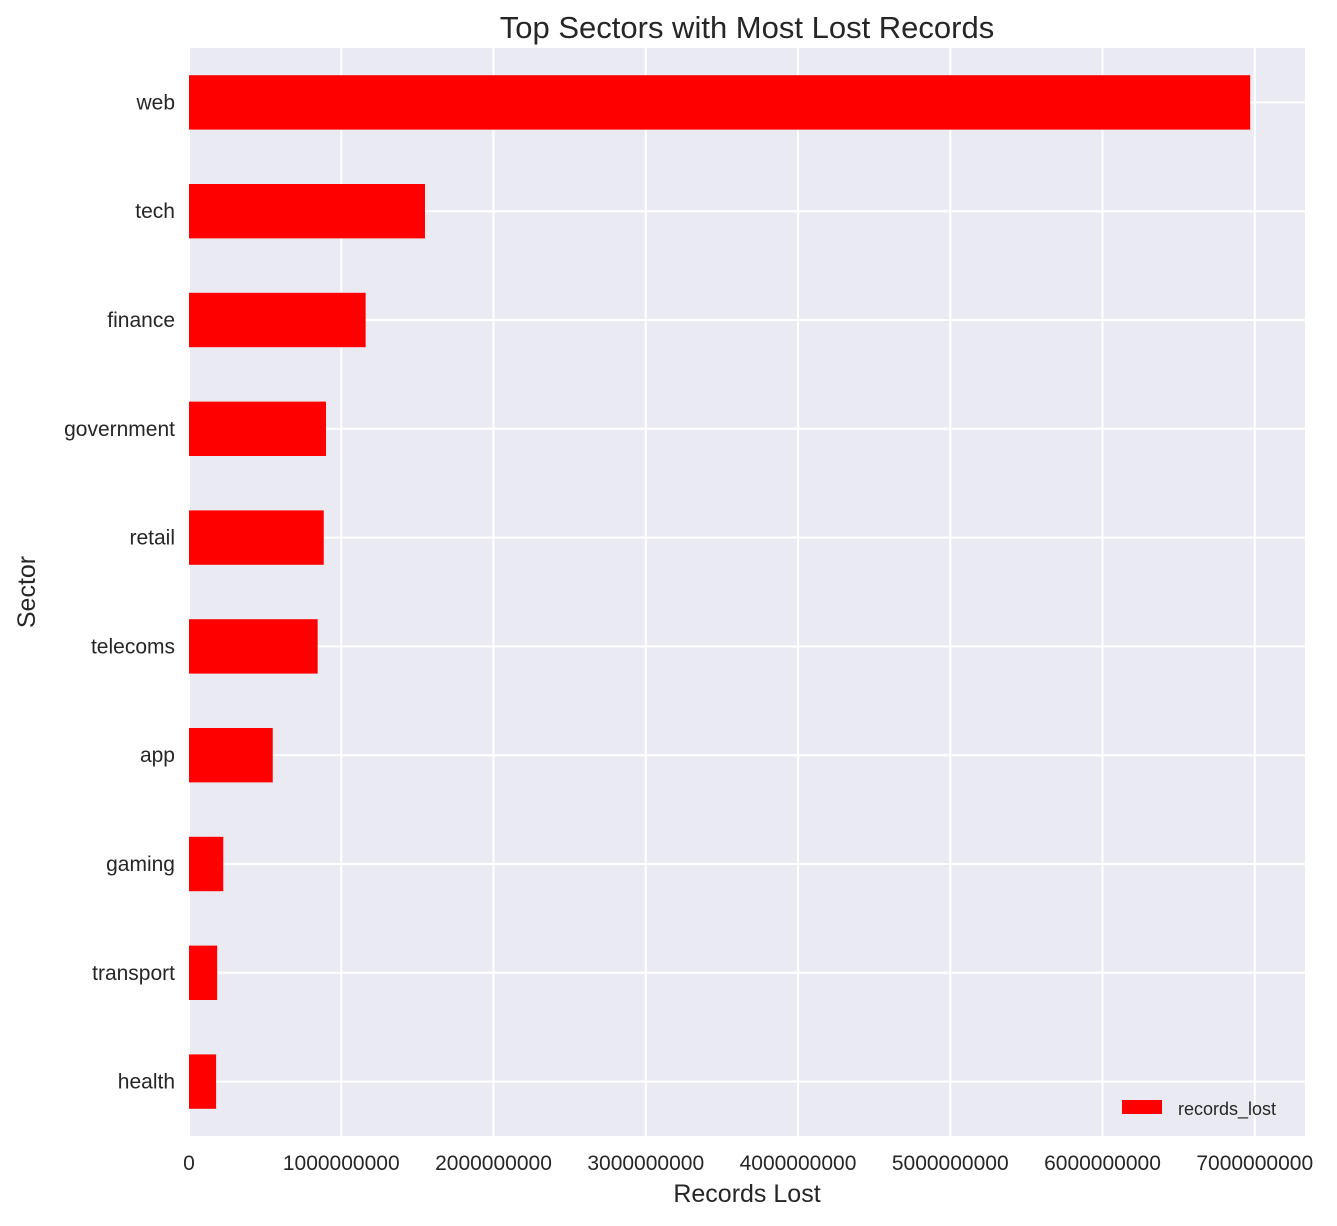 Image resolution: width=1337 pixels, height=1226 pixels. Describe the element at coordinates (720, 102) in the screenshot. I see `bar-web` at that location.